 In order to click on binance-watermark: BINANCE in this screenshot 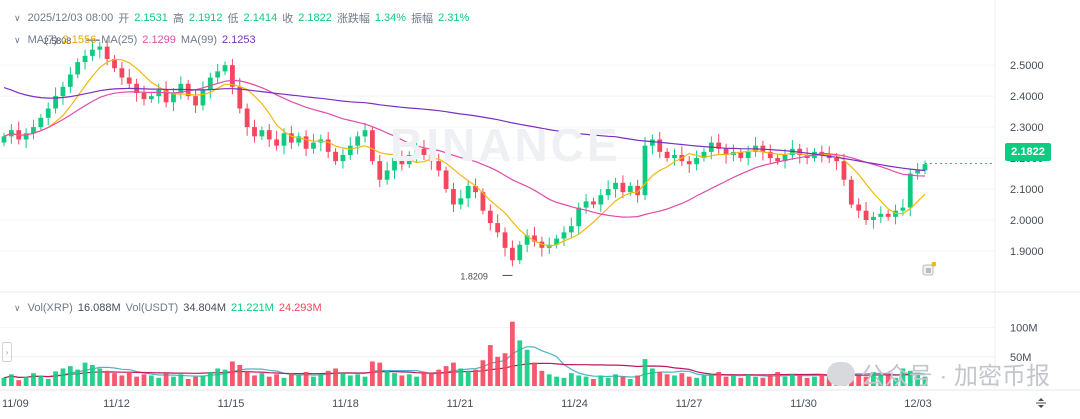, I will do `click(505, 145)`.